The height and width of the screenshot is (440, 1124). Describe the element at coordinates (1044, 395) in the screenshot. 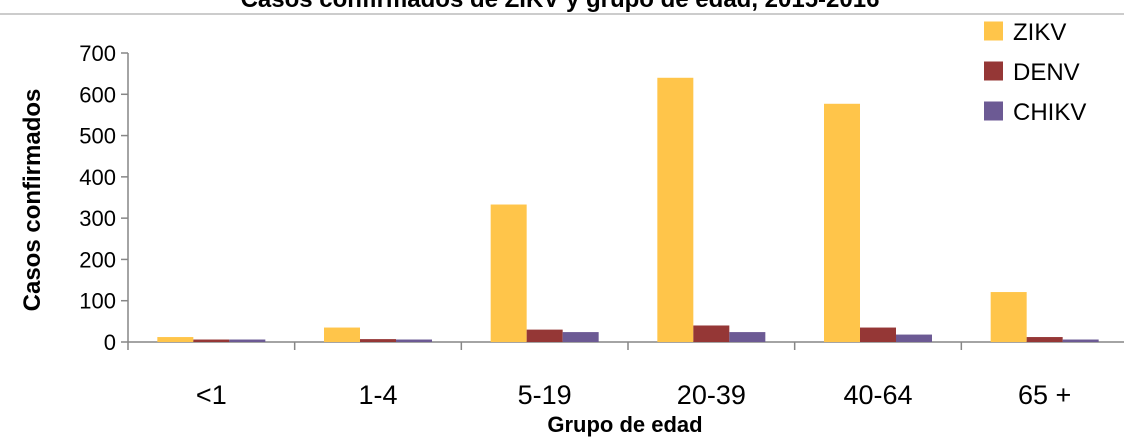

I see `x-category-label: 65 +` at that location.